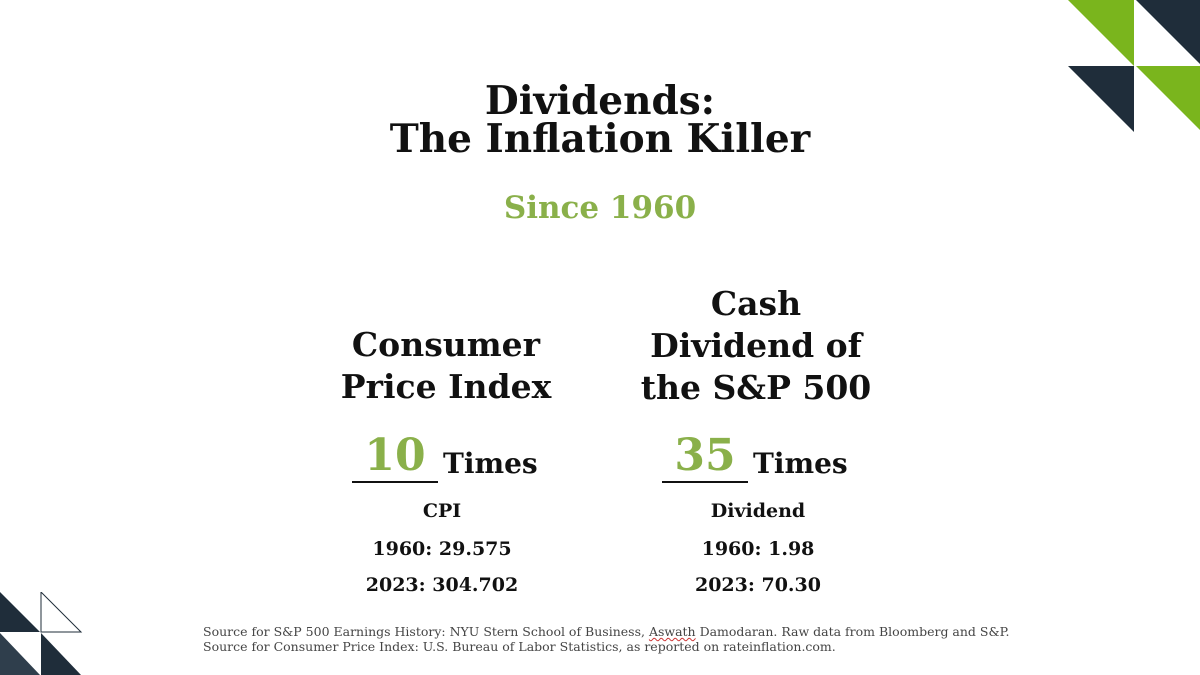 Image resolution: width=1200 pixels, height=675 pixels. I want to click on dividend-stat-1960: 1960: 1.98, so click(758, 549).